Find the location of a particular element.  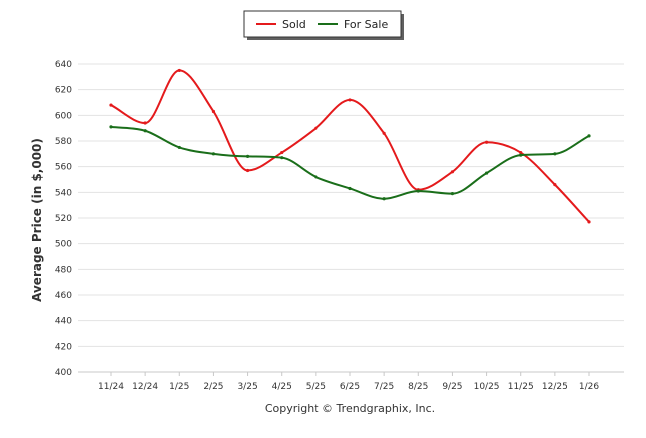

y-tick-label: 600 is located at coordinates (63, 116).